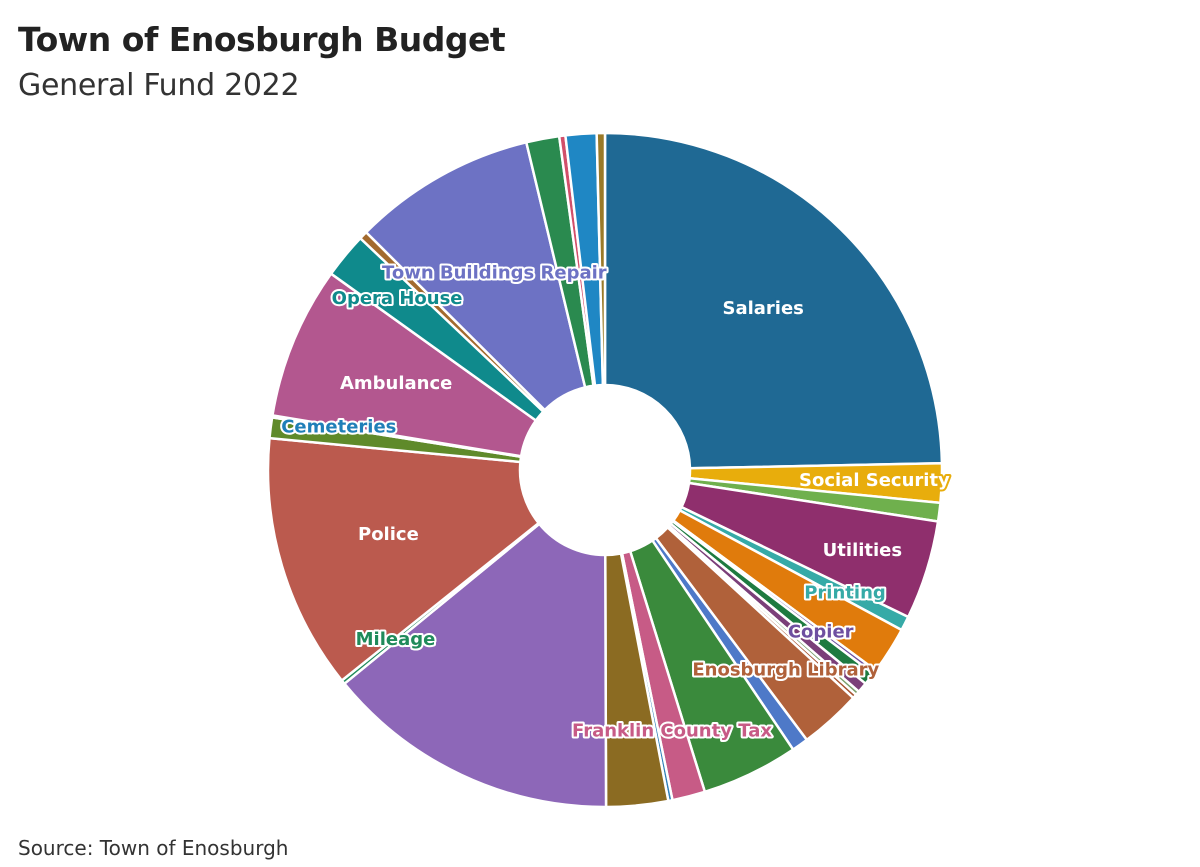  What do you see at coordinates (821, 631) in the screenshot?
I see `label-copier: Copier` at bounding box center [821, 631].